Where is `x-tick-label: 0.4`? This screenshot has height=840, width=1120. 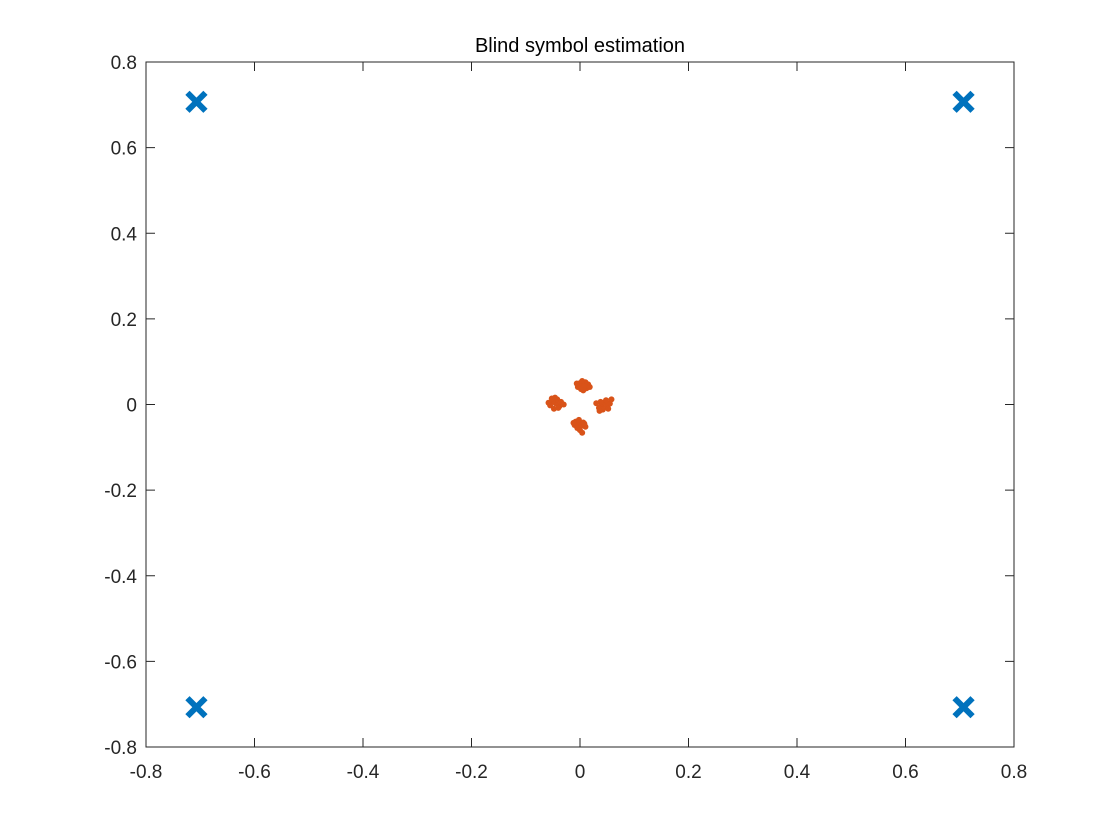
x-tick-label: 0.4 is located at coordinates (797, 772).